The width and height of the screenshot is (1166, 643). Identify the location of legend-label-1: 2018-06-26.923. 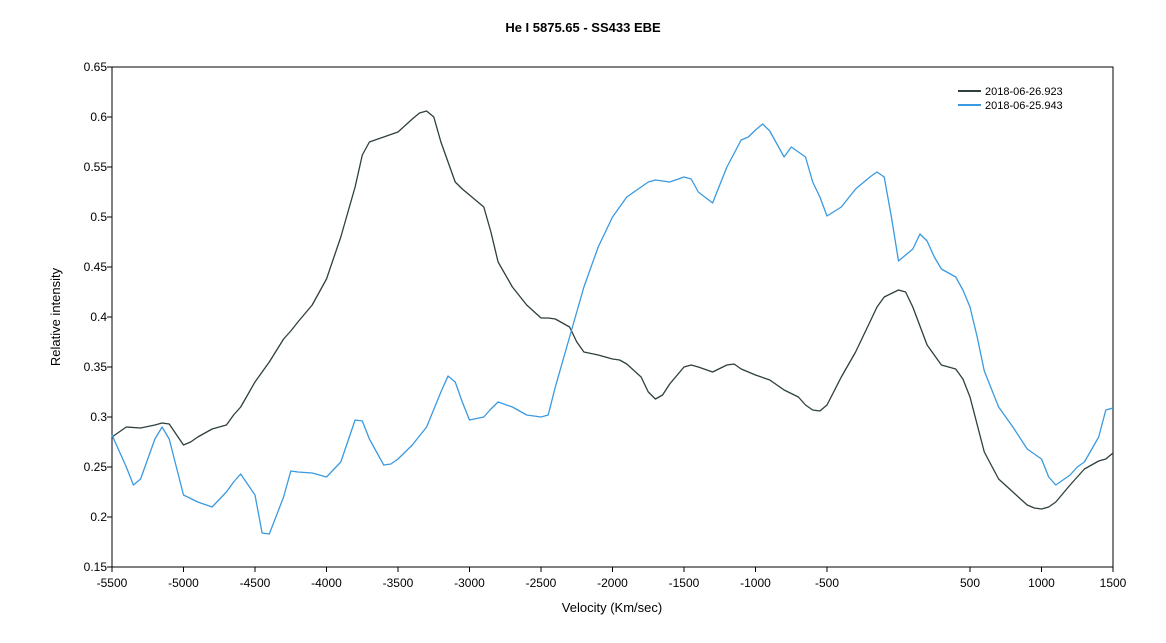
(1024, 92).